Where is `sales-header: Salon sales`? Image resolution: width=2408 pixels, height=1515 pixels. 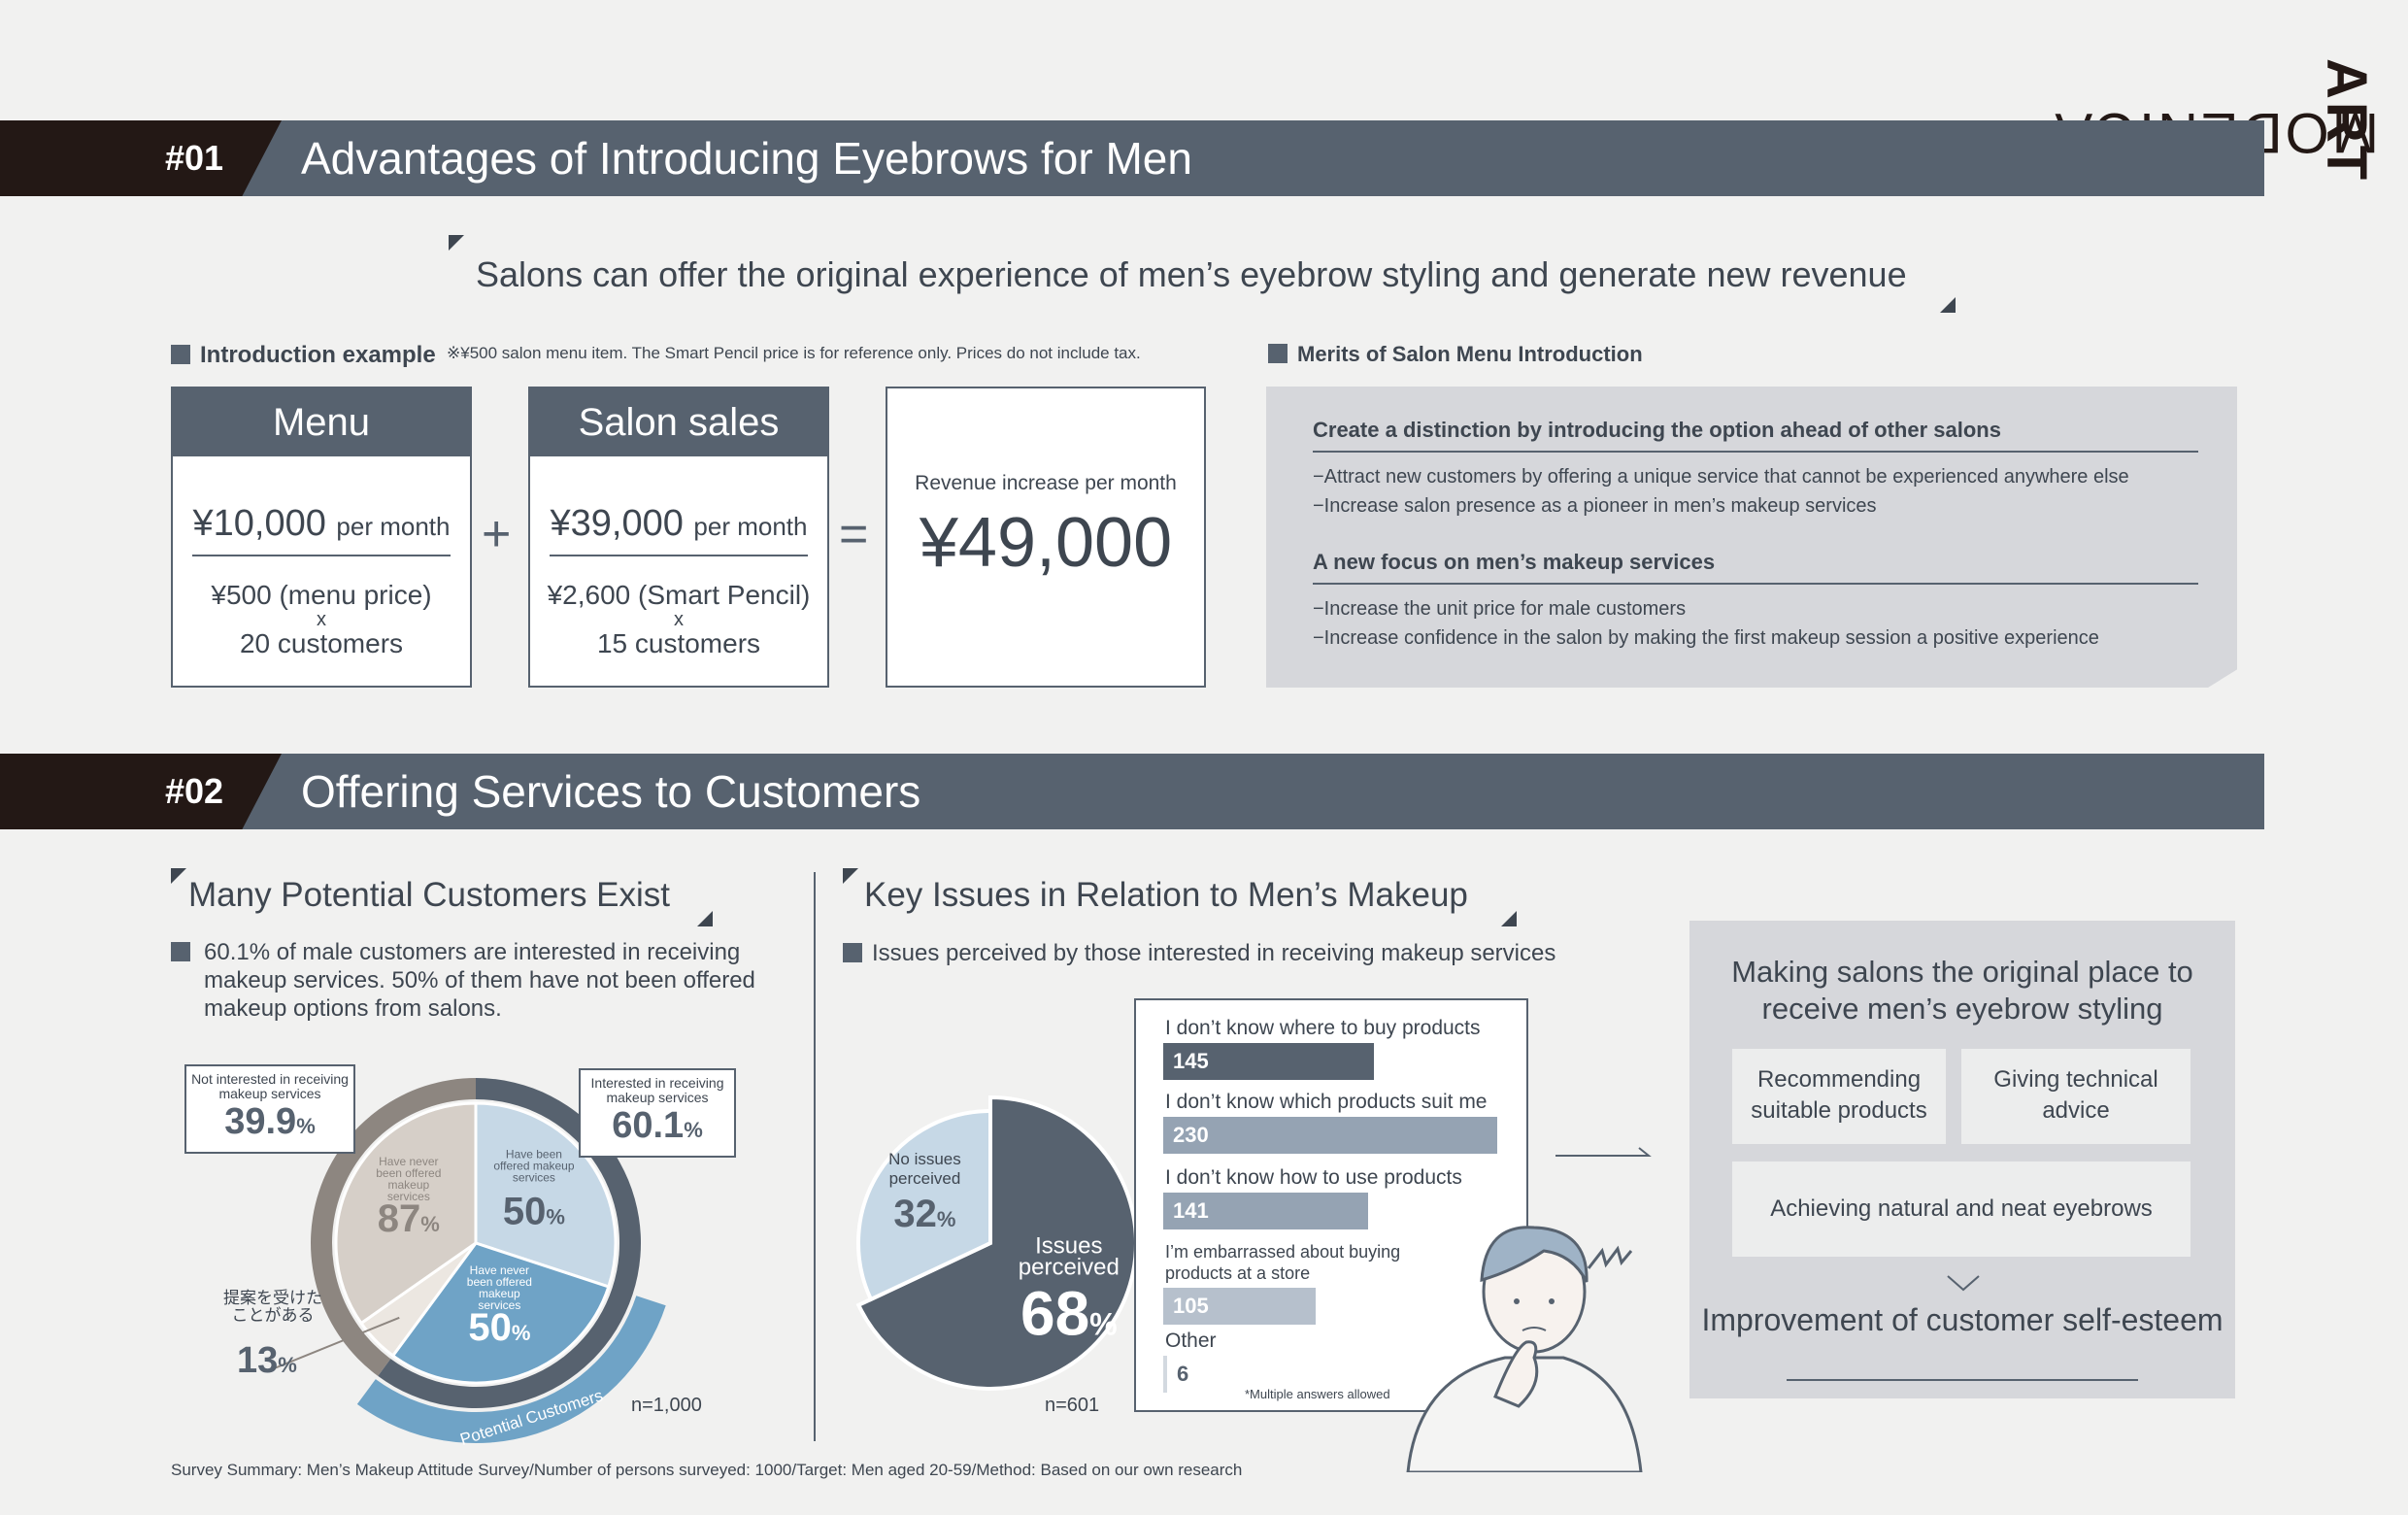
sales-header: Salon sales is located at coordinates (678, 422).